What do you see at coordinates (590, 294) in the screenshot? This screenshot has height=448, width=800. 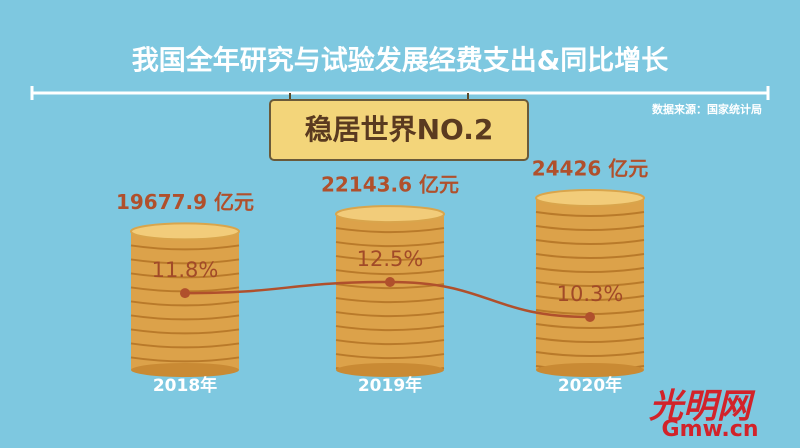 I see `growth-label: 10.3%` at bounding box center [590, 294].